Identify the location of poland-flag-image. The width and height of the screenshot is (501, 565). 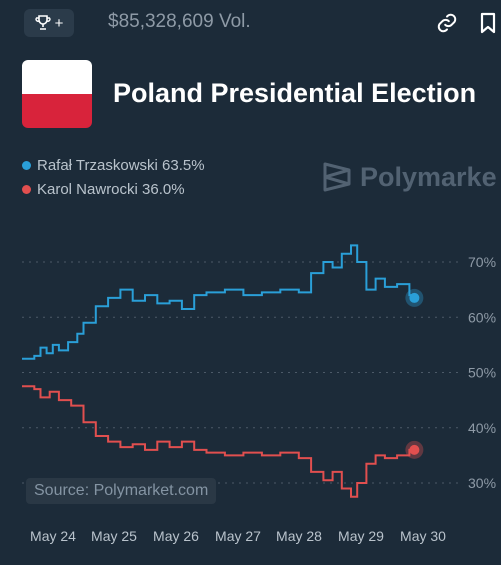
(57, 94).